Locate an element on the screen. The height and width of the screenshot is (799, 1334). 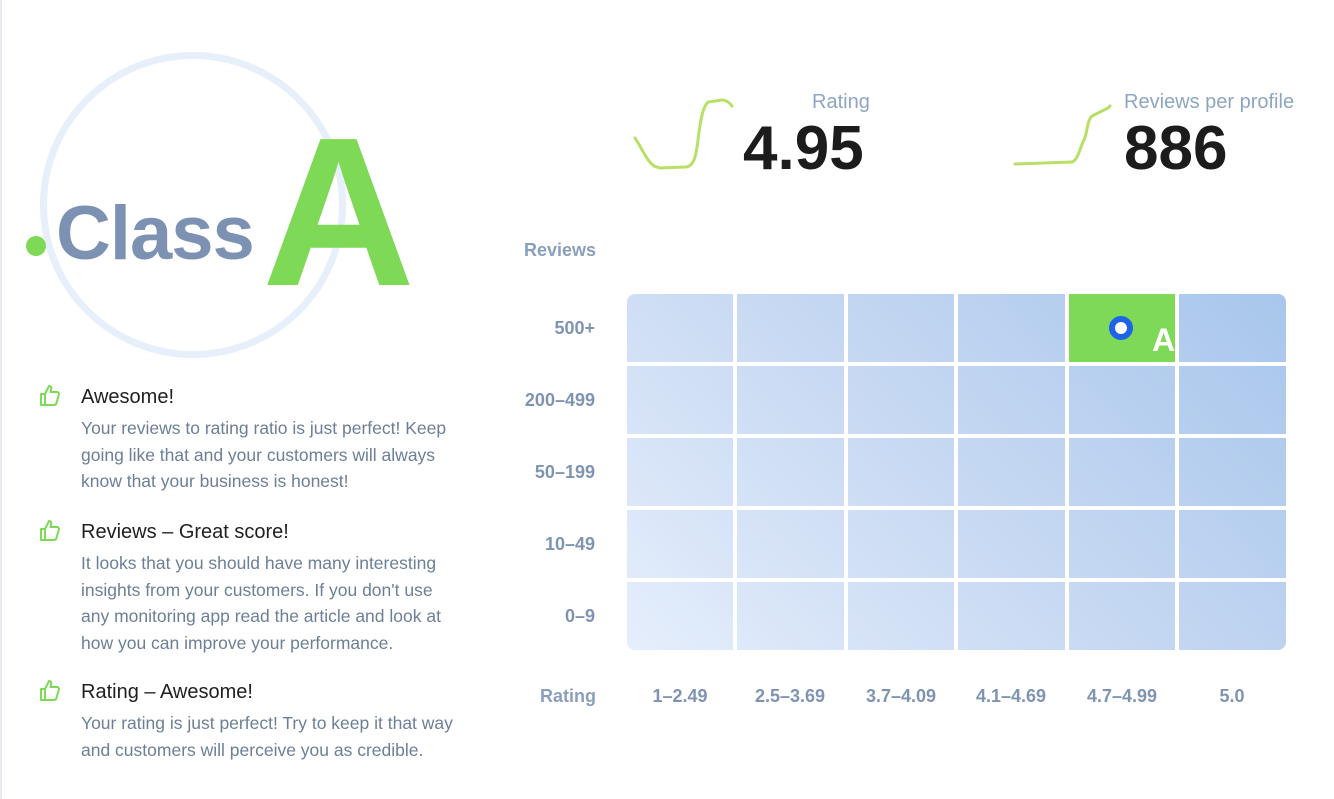
class-letter: A is located at coordinates (339, 211).